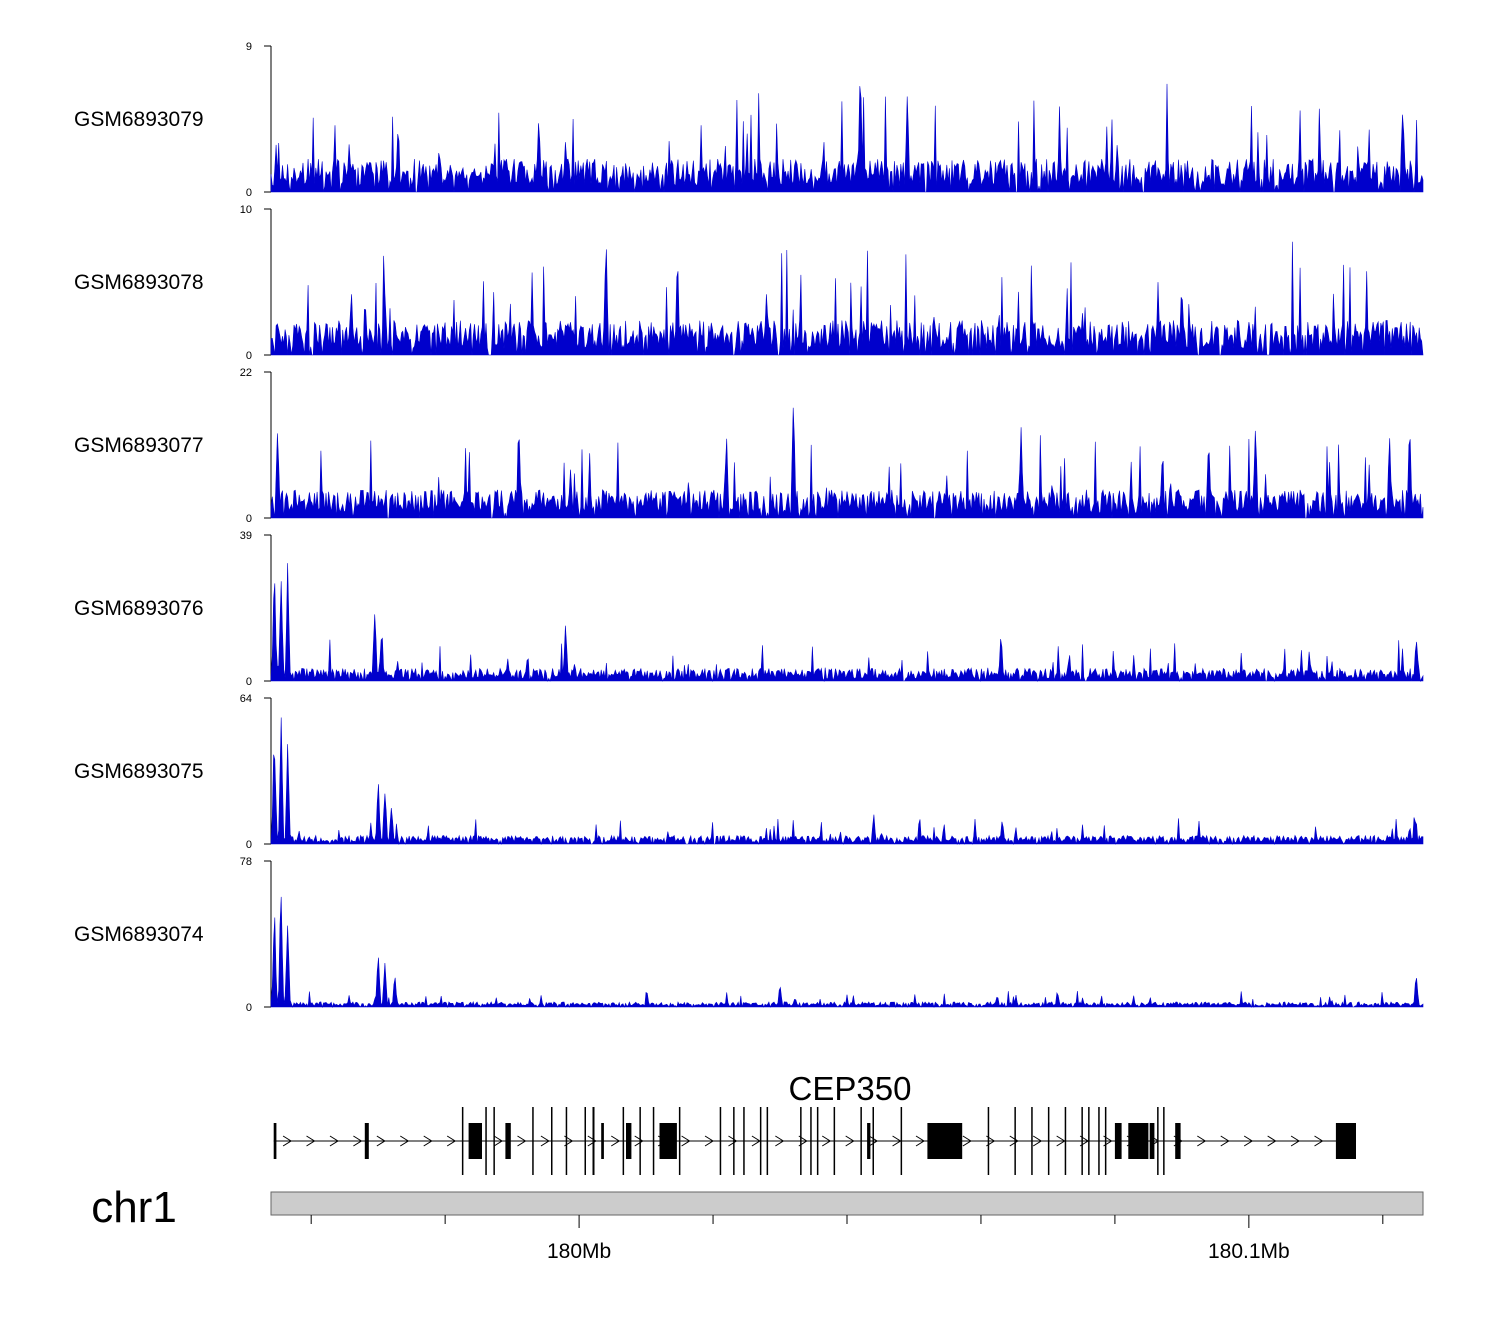 The width and height of the screenshot is (1500, 1320). Describe the element at coordinates (139, 934) in the screenshot. I see `track-label: GSM6893074` at that location.